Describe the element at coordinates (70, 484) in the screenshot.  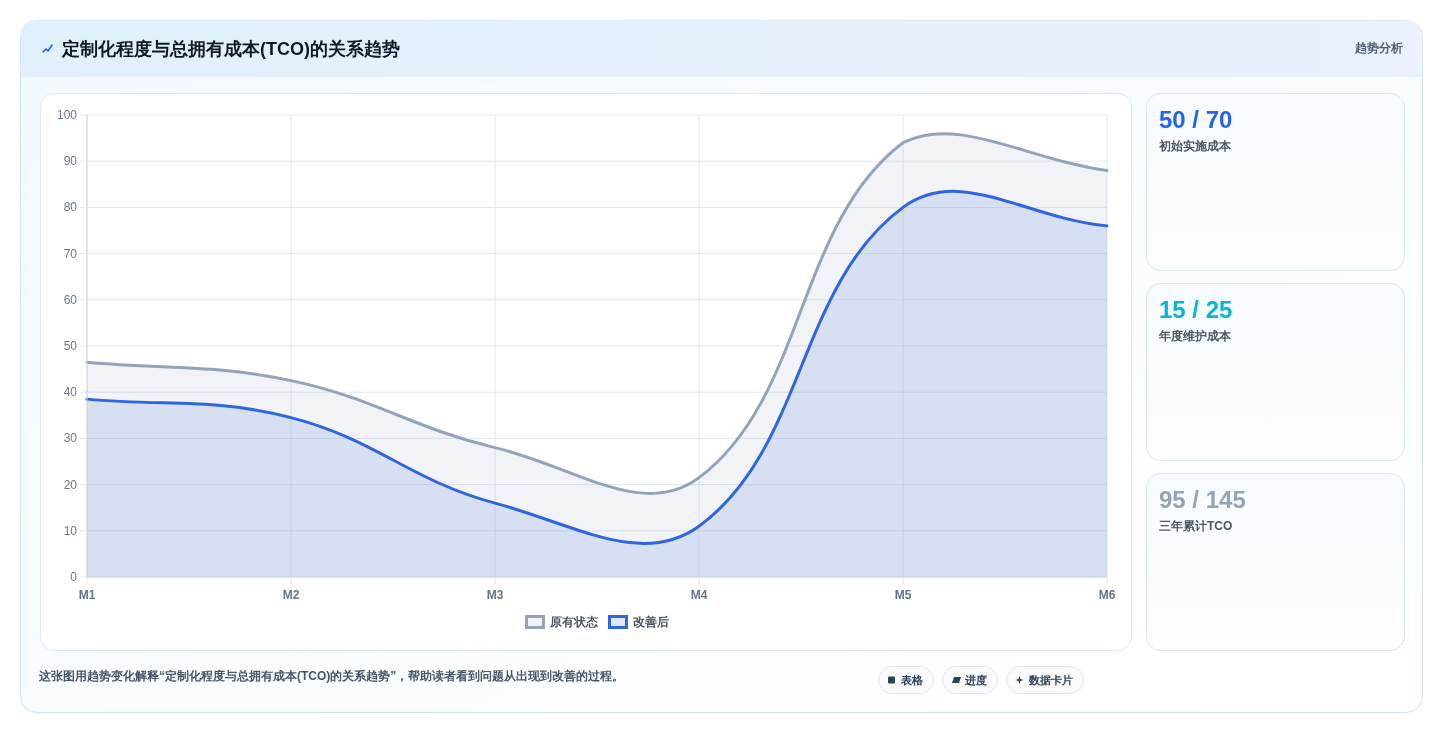
I see `y-tick-label: 20` at that location.